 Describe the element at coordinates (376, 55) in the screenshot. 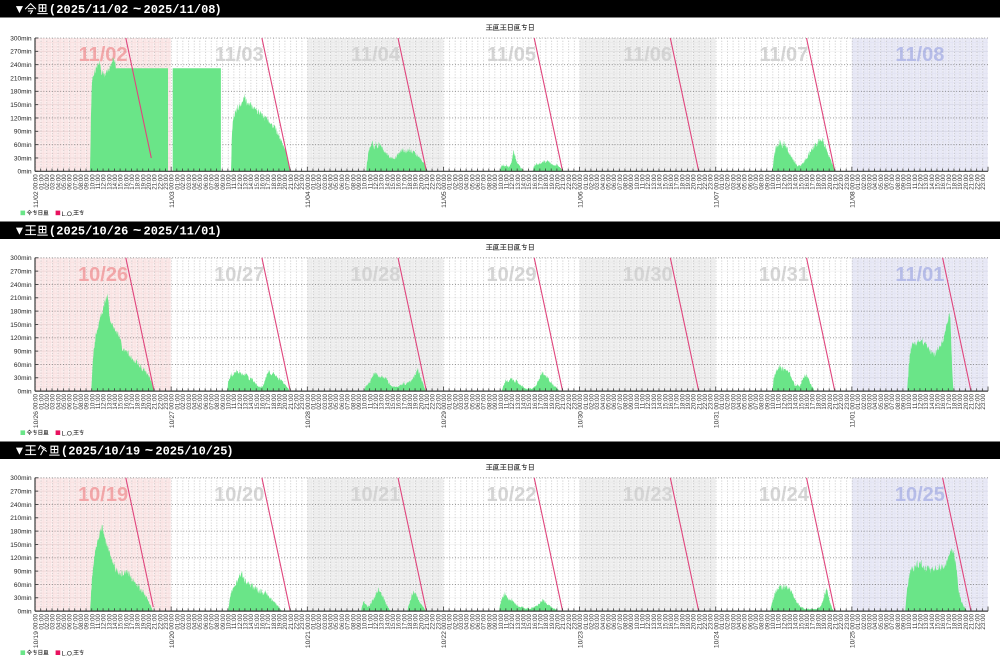

I see `svg-text: 11/04` at that location.